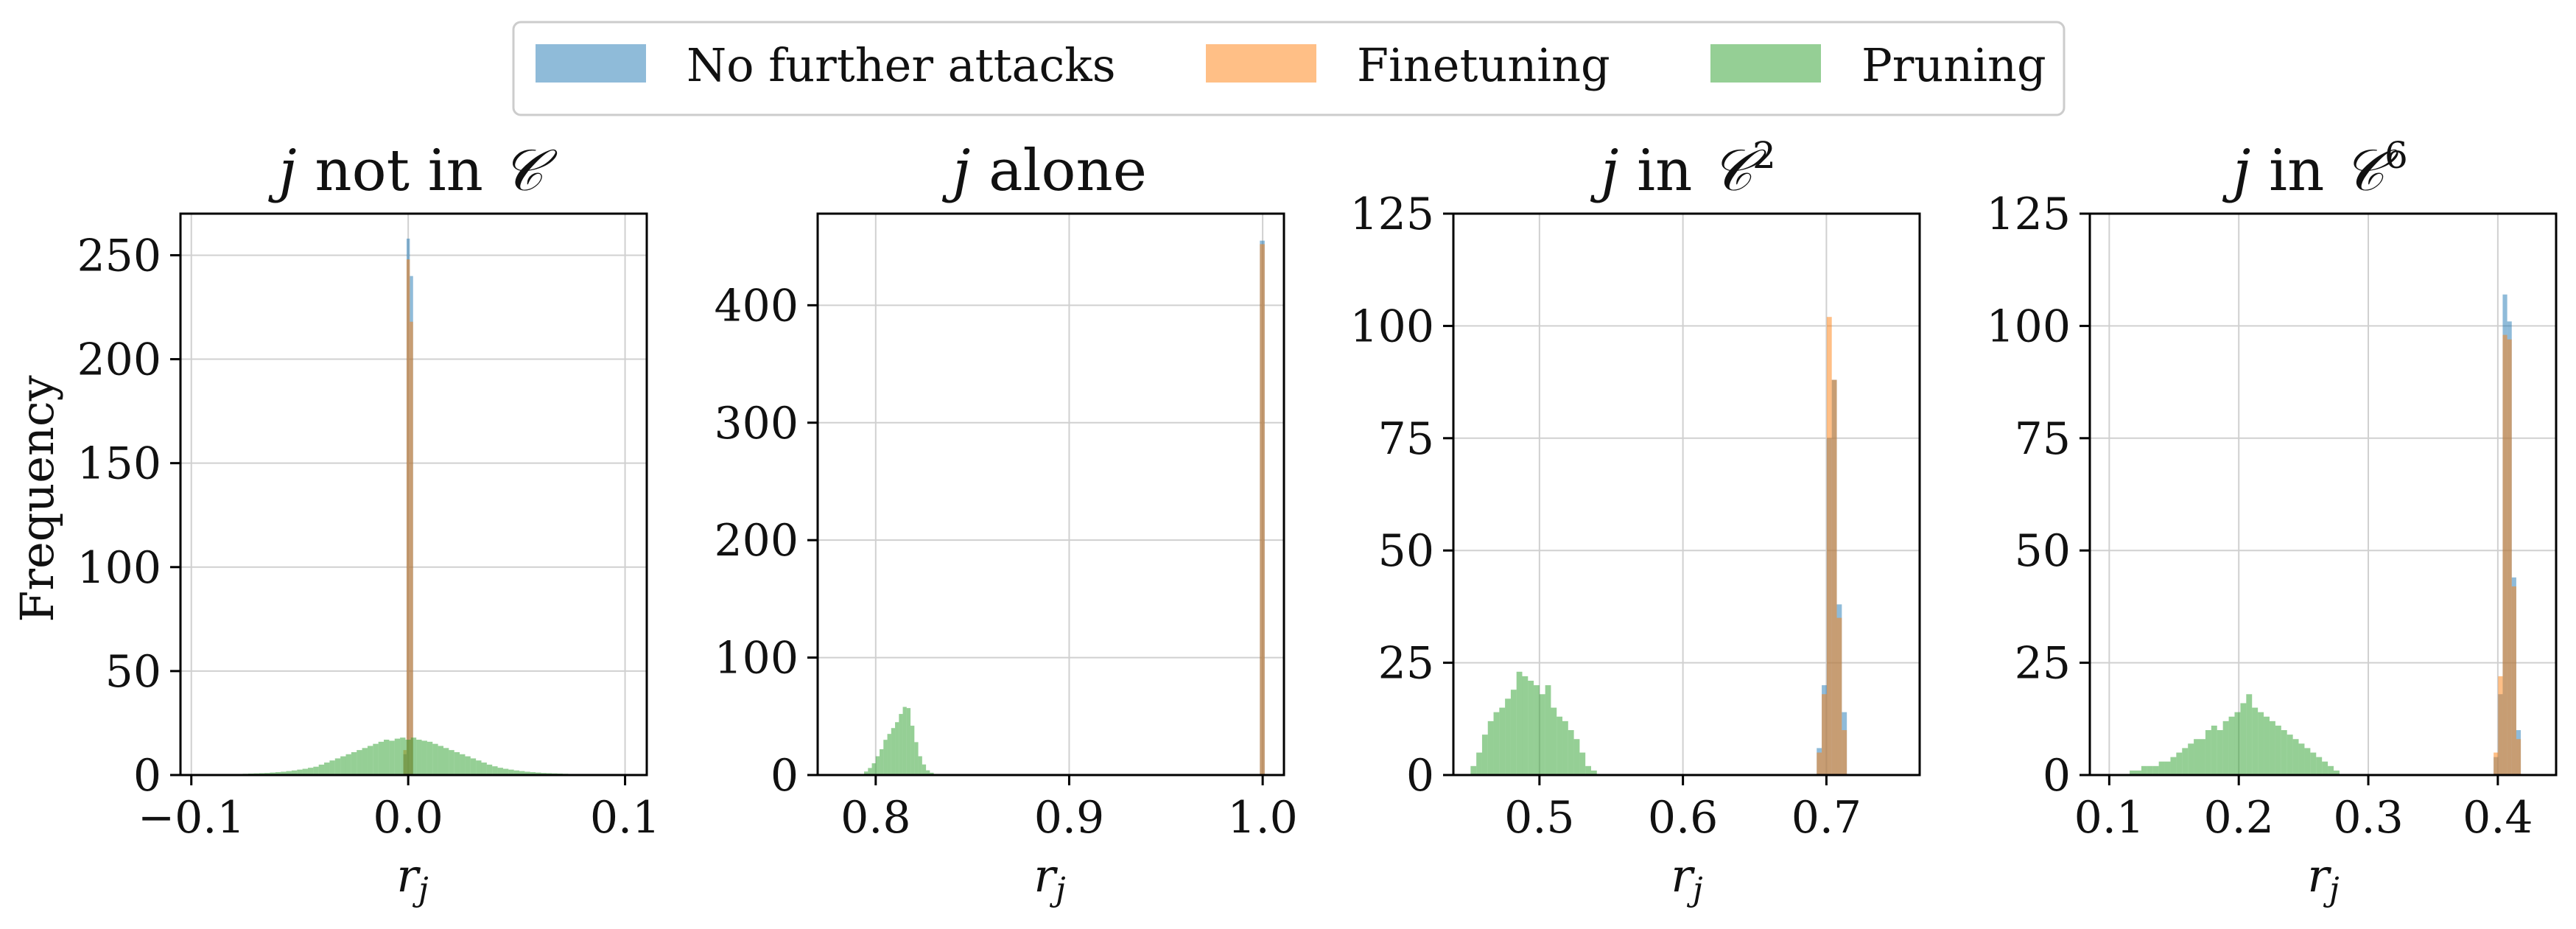 This screenshot has height=929, width=2576. What do you see at coordinates (1069, 818) in the screenshot?
I see `panel-2-xtick-label-1: 0.9` at bounding box center [1069, 818].